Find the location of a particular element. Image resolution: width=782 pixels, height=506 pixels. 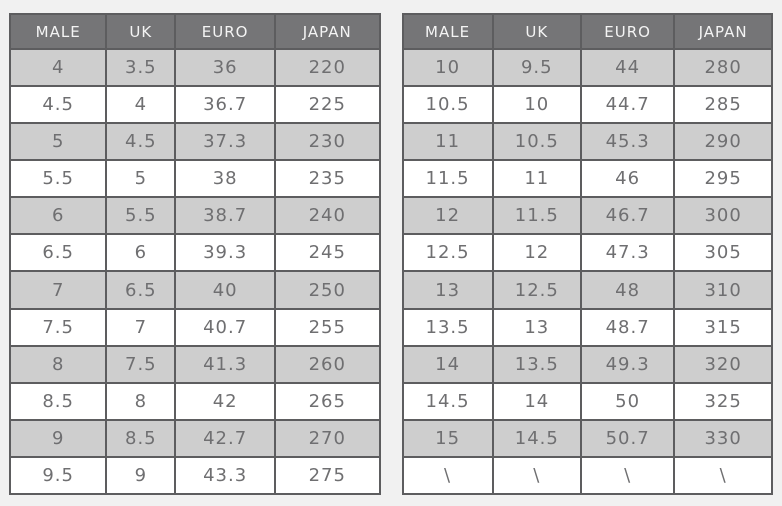

table-row: 8 7.5 41.3 260 is located at coordinates (194, 364).